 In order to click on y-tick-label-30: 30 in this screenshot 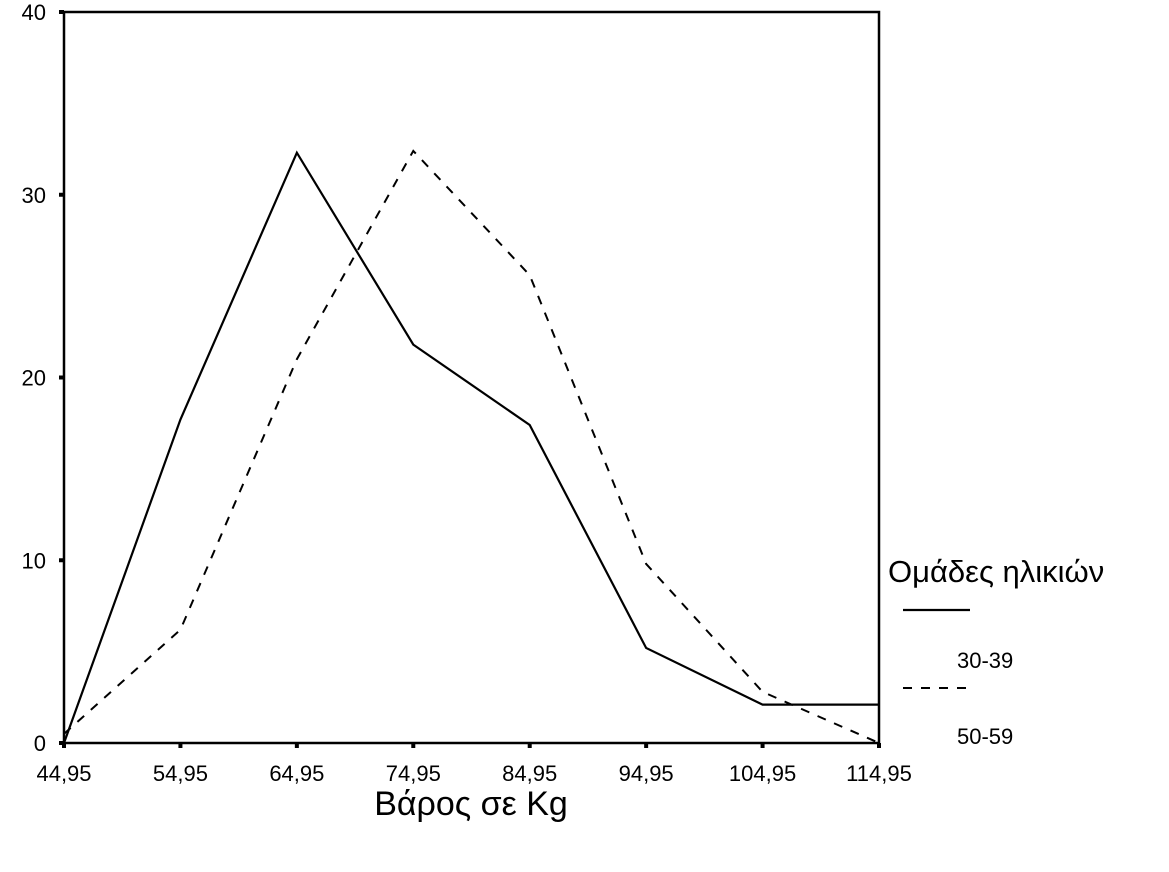, I will do `click(34, 195)`.